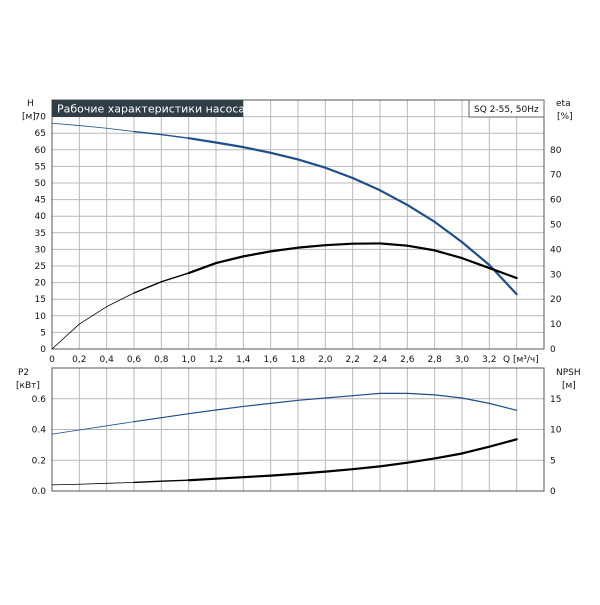  I want to click on y2-axis-label-npsh: NPSH, so click(568, 373).